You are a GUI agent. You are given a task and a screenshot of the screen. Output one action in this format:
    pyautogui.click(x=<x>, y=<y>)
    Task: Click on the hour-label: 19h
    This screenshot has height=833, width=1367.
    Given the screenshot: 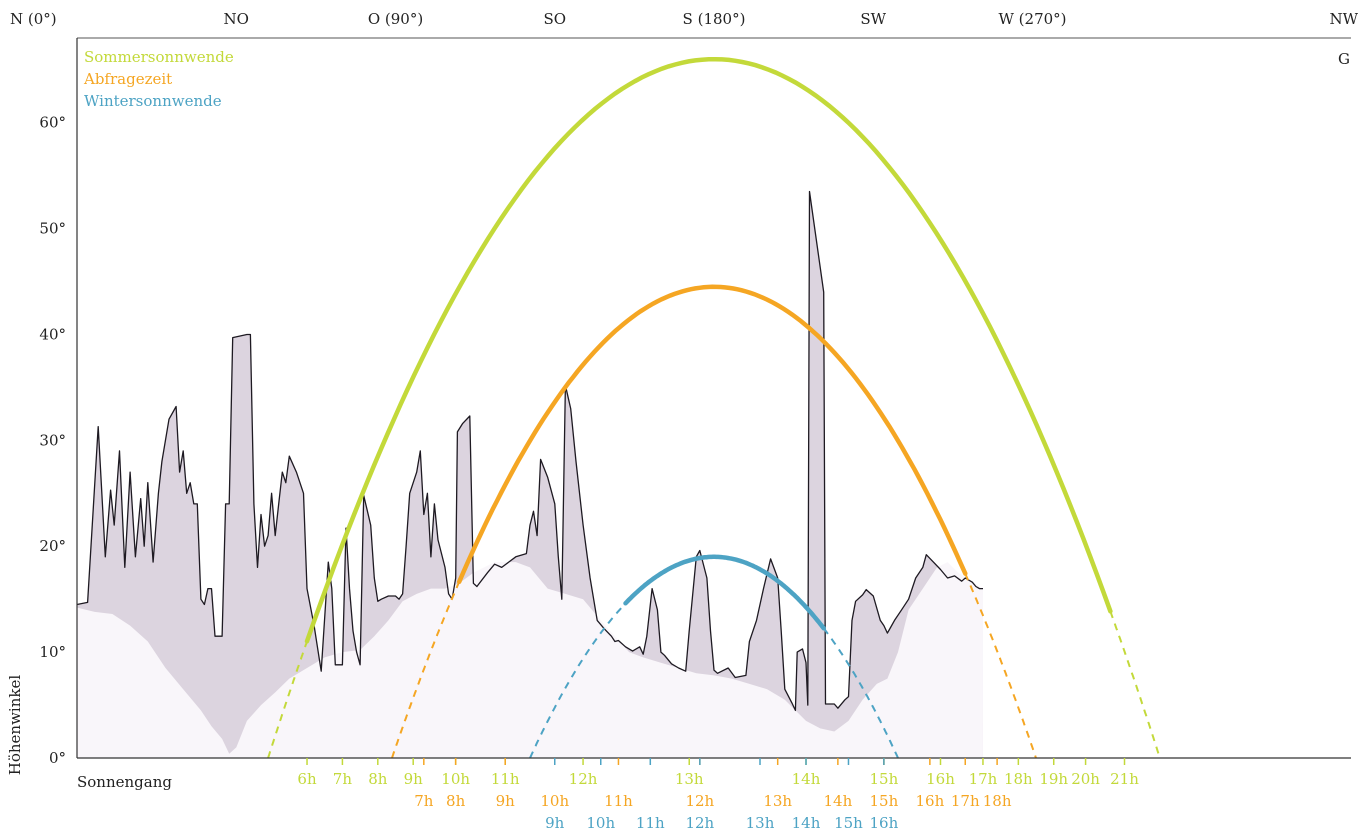 What is the action you would take?
    pyautogui.click(x=1053, y=779)
    